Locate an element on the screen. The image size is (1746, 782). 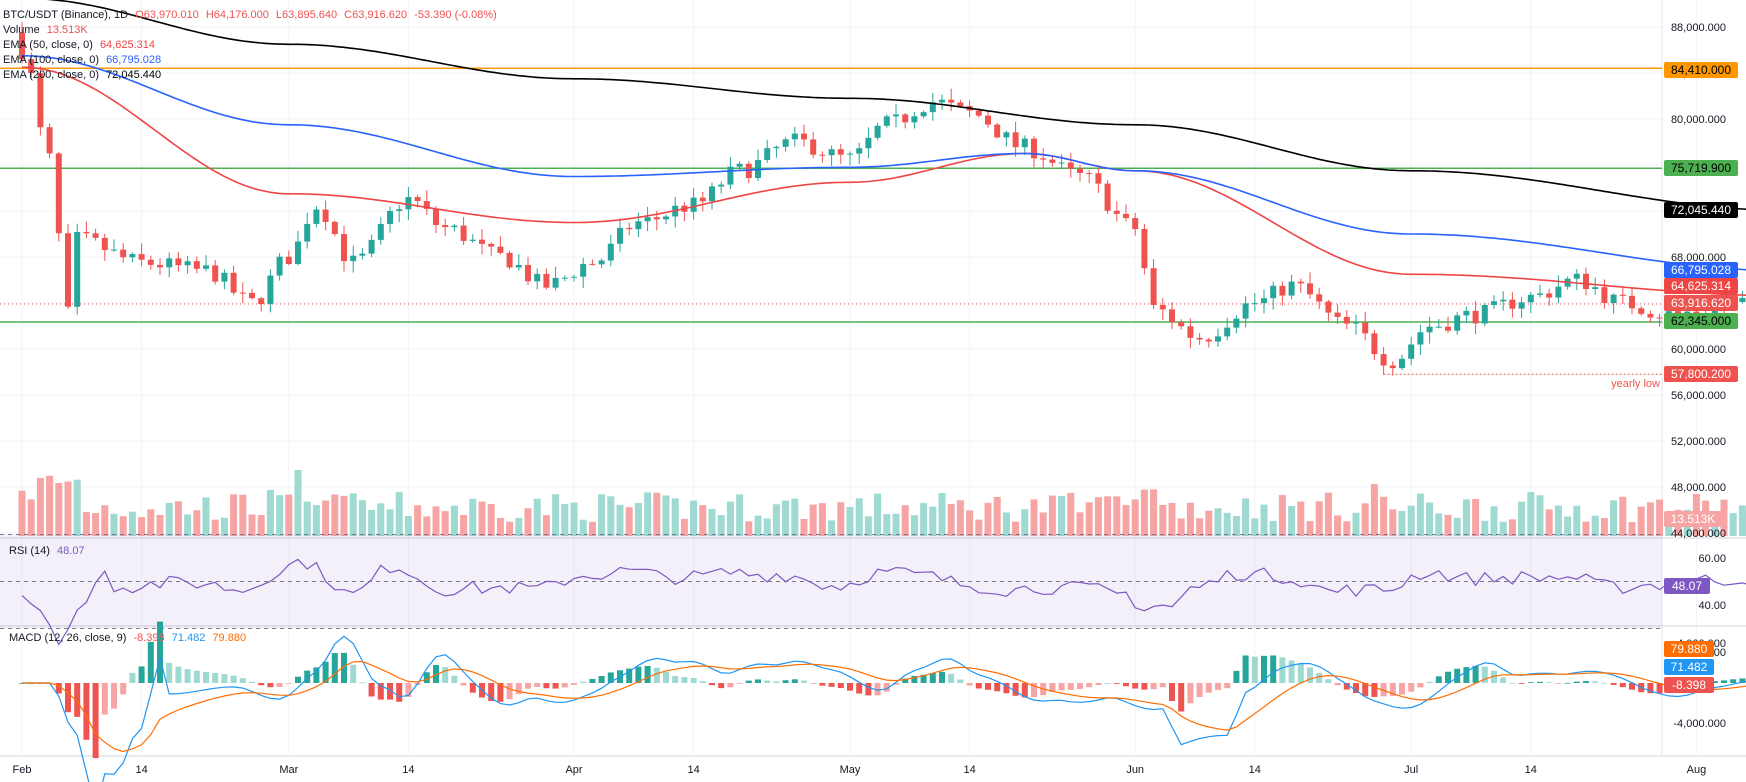
ema50-label: EMA (50, close, 0) is located at coordinates (48, 45).